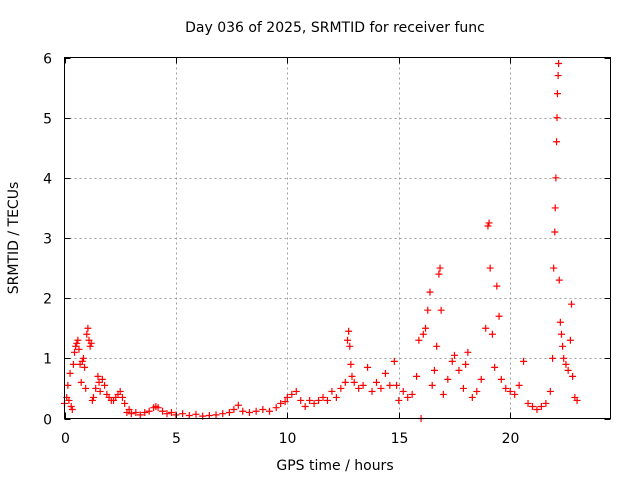  I want to click on y-tick-label: 1, so click(47, 360).